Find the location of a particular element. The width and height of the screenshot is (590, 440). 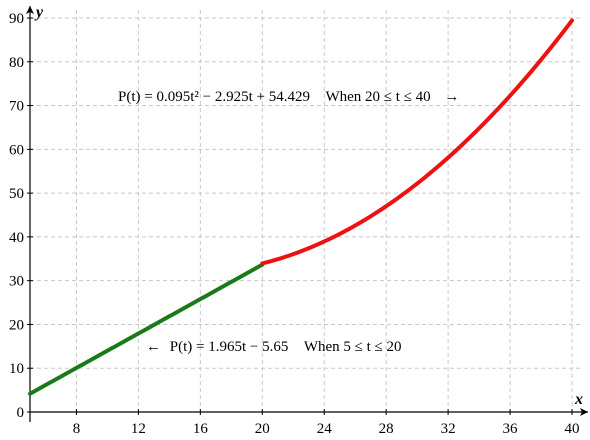

y-tick-label: 90 is located at coordinates (16, 19).